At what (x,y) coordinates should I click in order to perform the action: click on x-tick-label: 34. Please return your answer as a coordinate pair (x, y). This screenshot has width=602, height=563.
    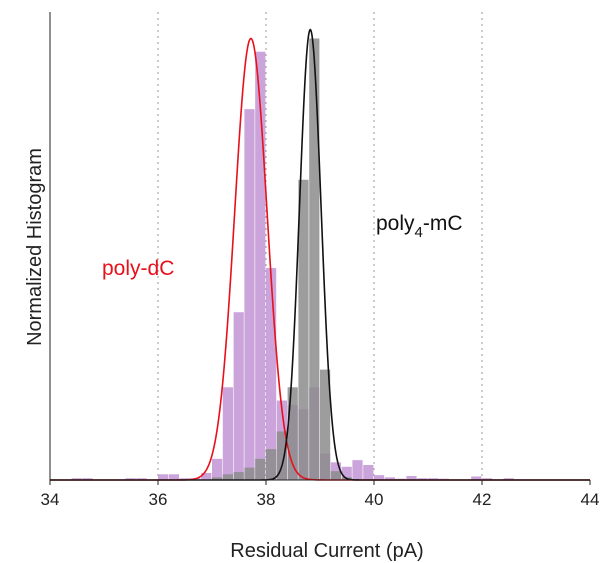
    Looking at the image, I should click on (50, 499).